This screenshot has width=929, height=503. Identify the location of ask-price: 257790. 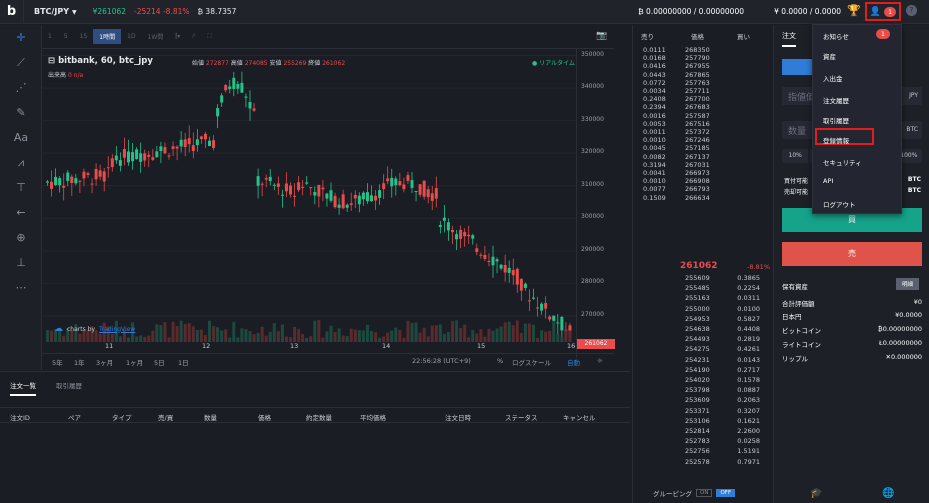
(697, 58).